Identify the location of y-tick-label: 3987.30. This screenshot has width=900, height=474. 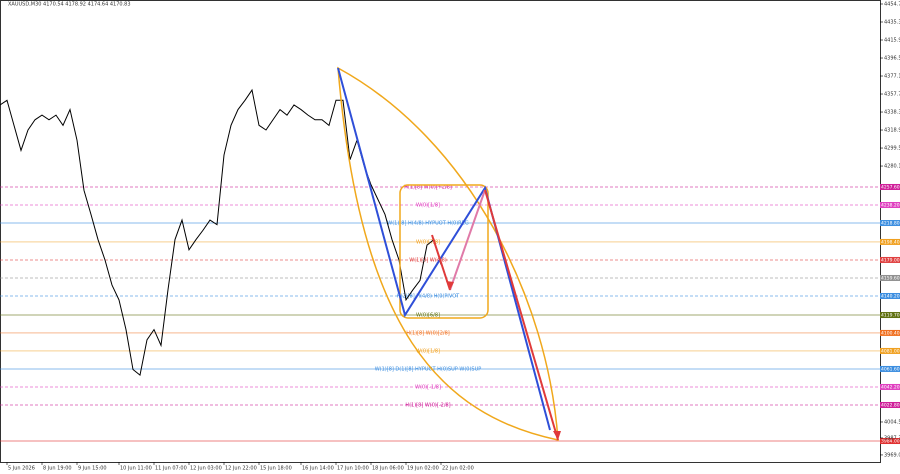
(892, 438).